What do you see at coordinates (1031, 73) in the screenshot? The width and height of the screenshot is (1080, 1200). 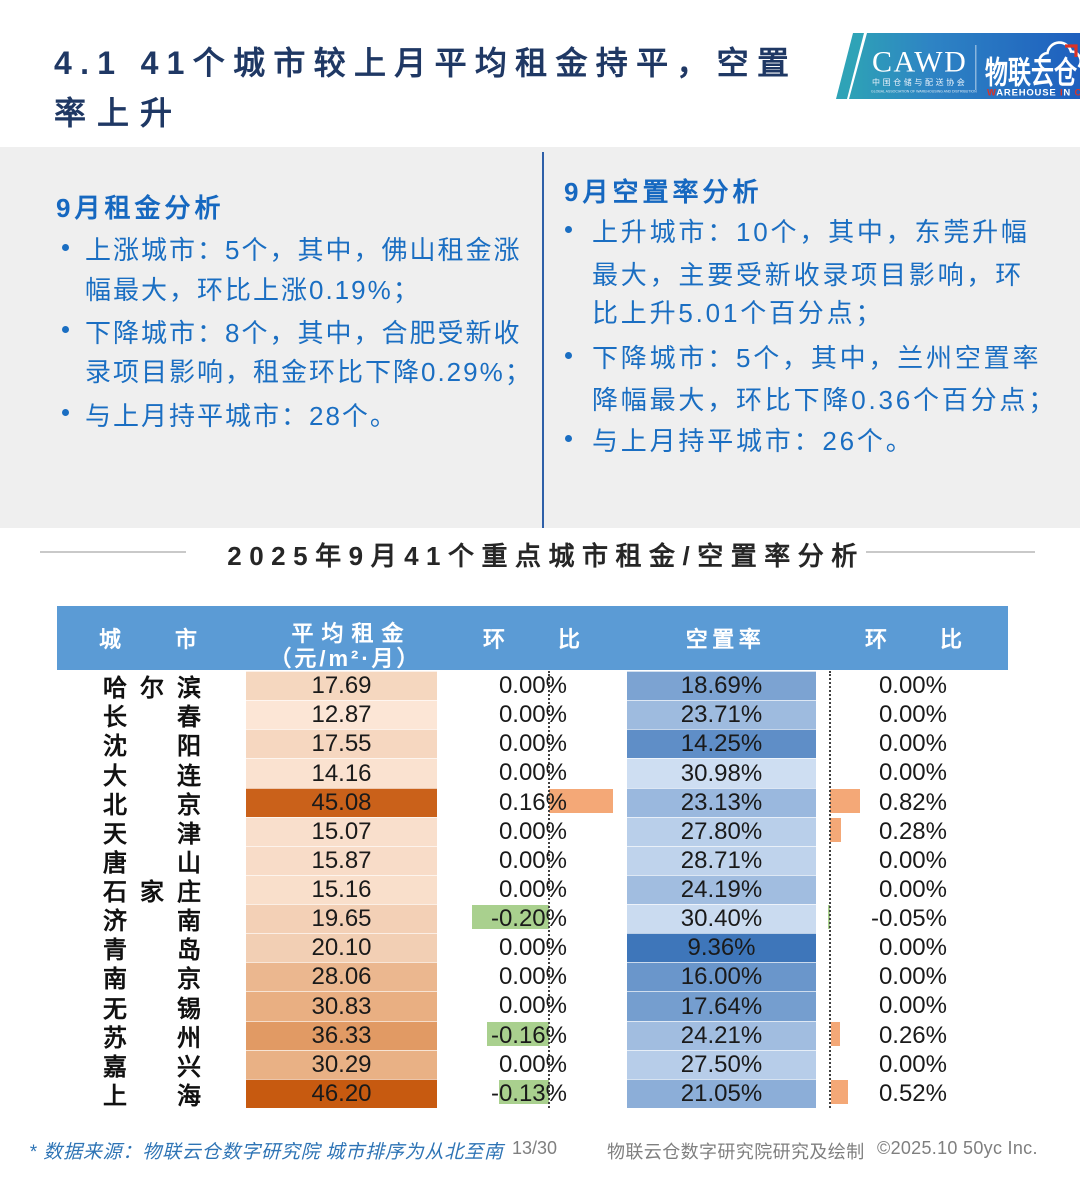 I see `svg-text: 物联云仓` at bounding box center [1031, 73].